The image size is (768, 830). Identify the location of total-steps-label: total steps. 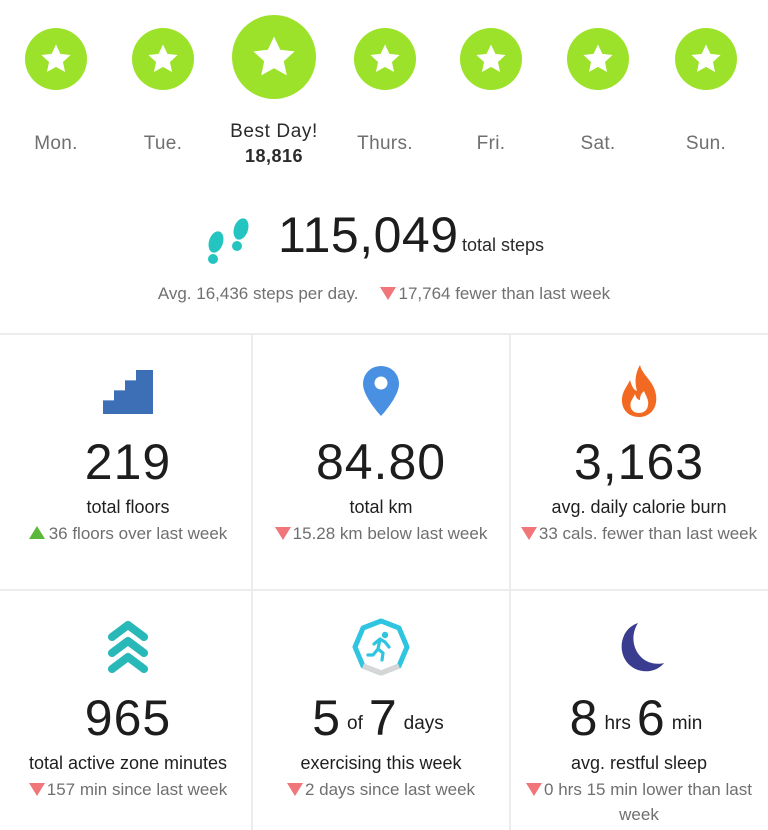
(503, 245).